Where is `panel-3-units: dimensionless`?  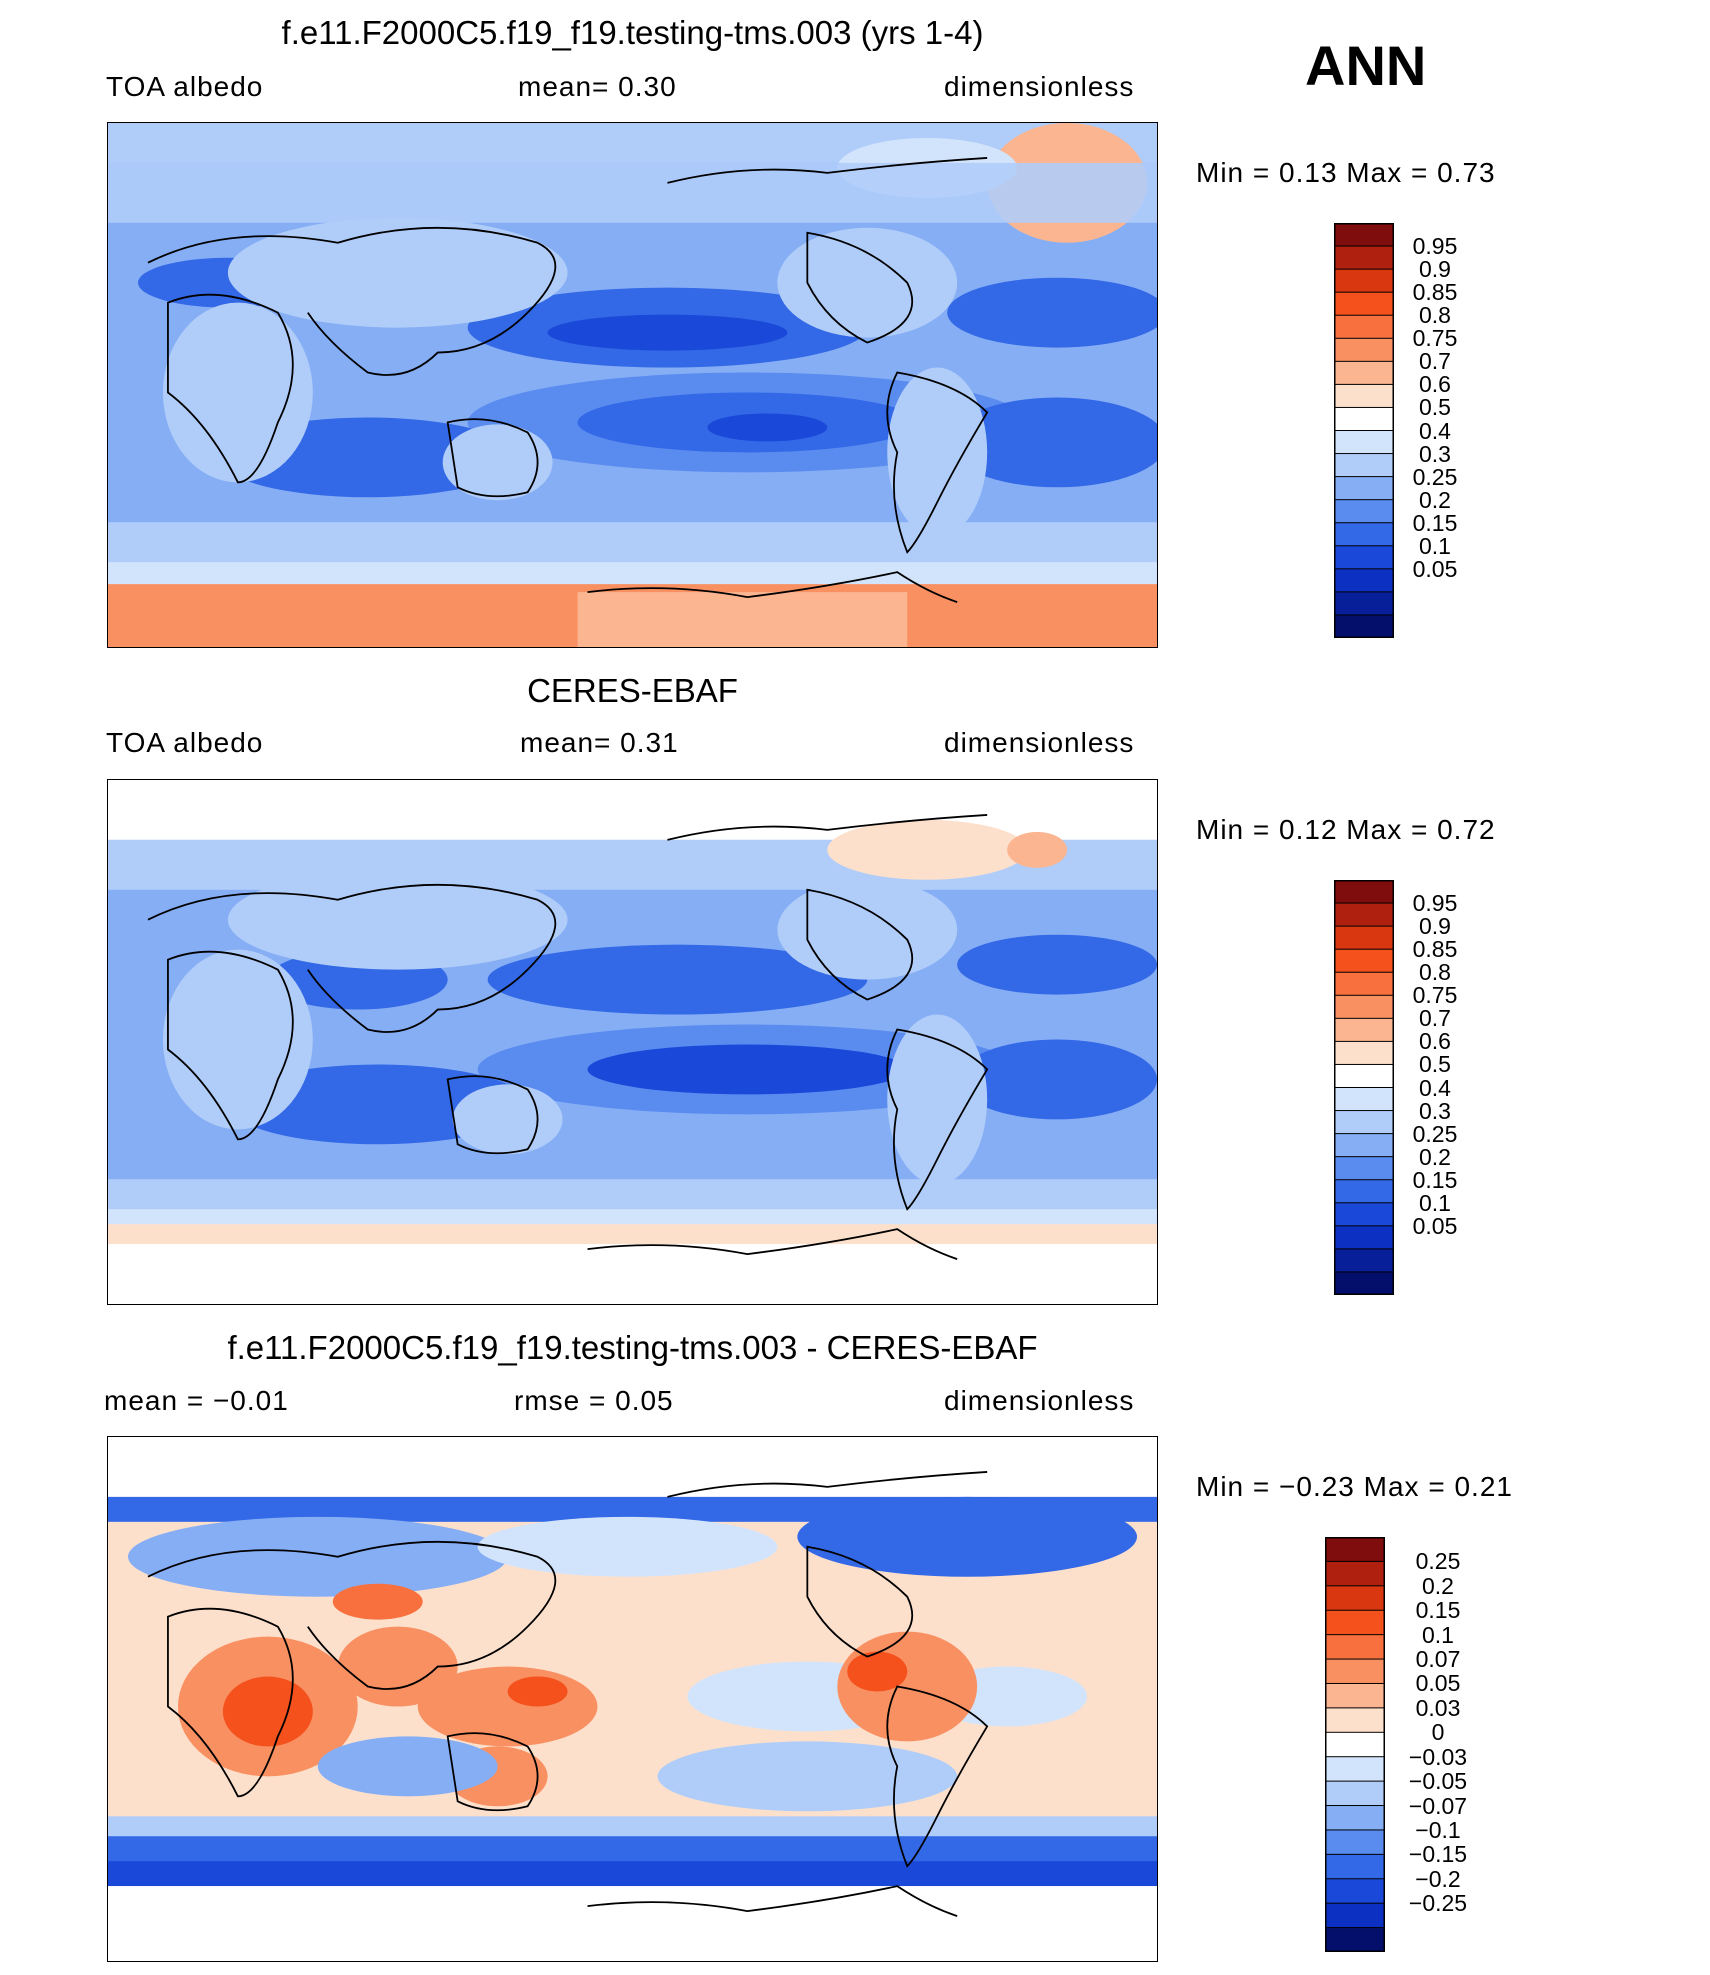
panel-3-units: dimensionless is located at coordinates (1039, 1400).